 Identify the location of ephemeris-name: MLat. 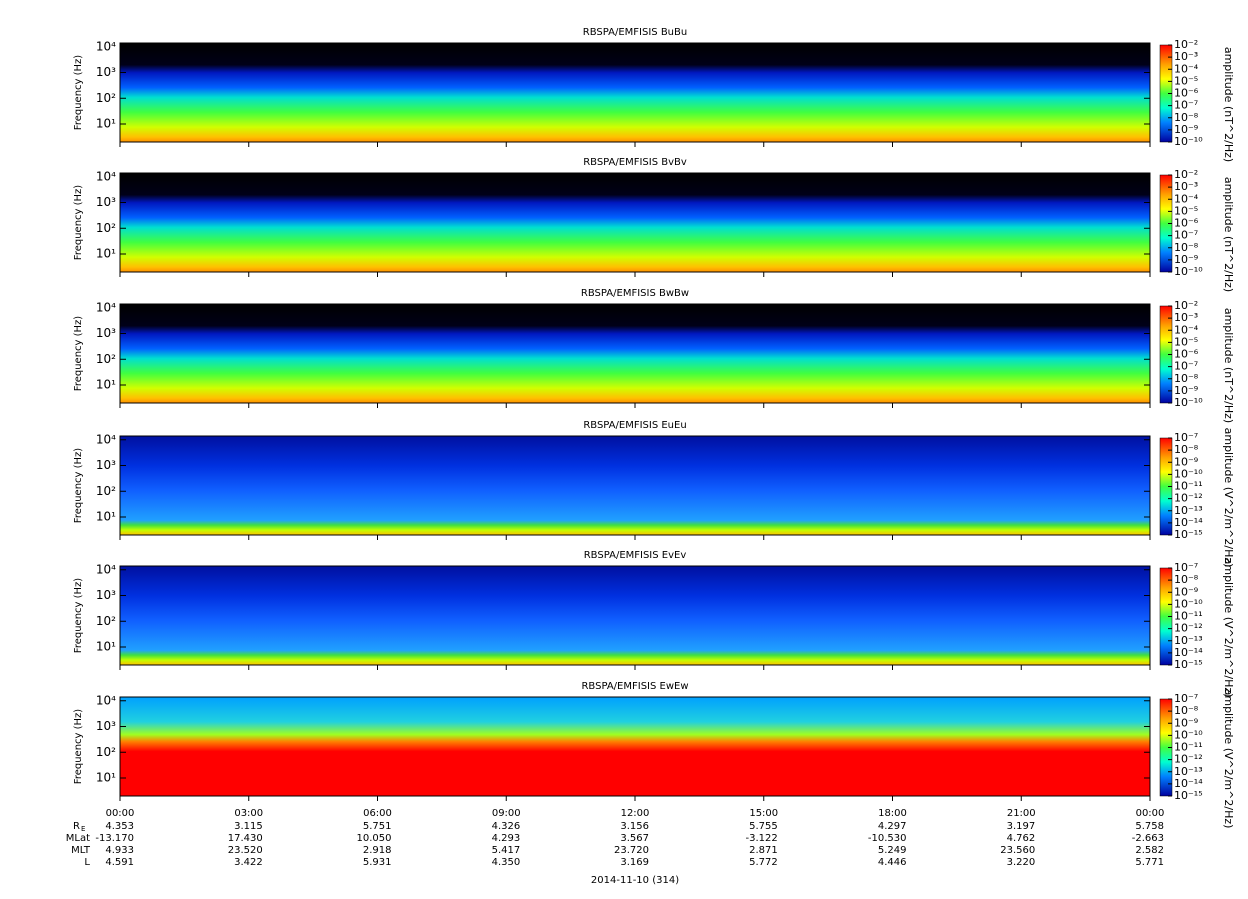
(78, 838).